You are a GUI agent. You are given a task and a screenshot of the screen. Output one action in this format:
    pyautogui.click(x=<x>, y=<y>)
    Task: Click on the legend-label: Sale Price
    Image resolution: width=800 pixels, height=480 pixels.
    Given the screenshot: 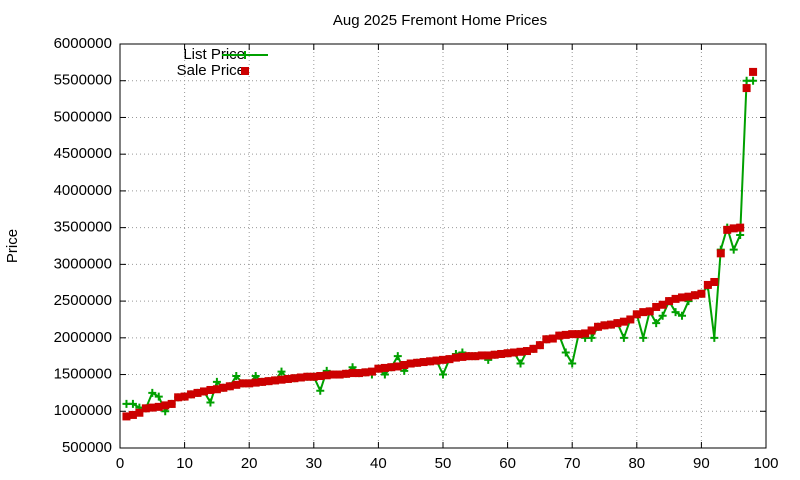 What is the action you would take?
    pyautogui.click(x=211, y=70)
    